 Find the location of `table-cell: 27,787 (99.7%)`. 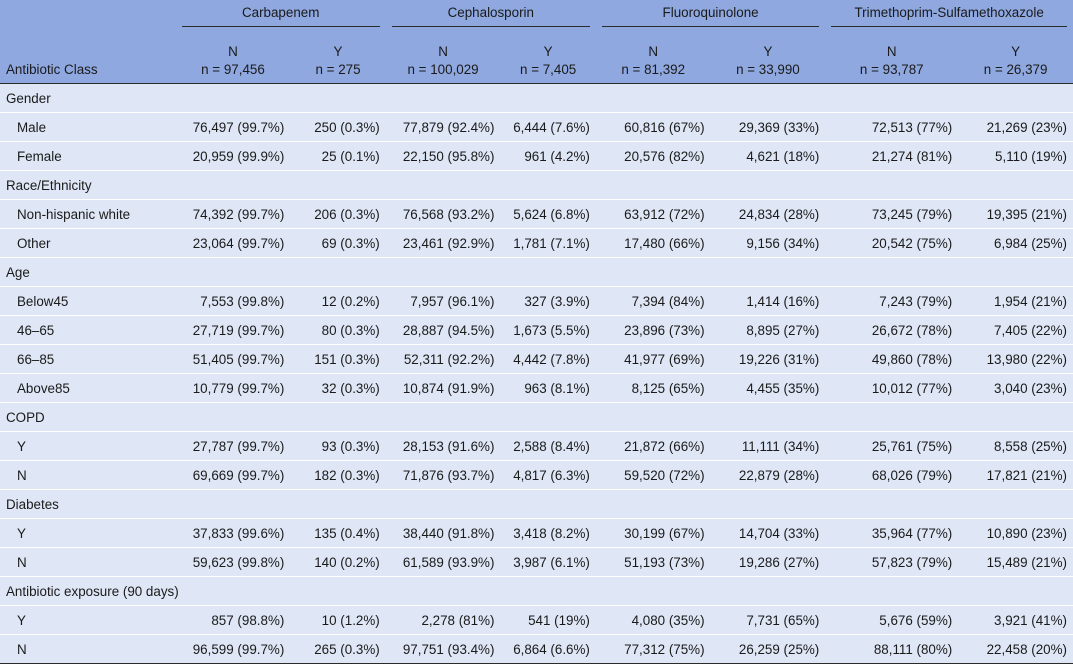

table-cell: 27,787 (99.7%) is located at coordinates (233, 446).